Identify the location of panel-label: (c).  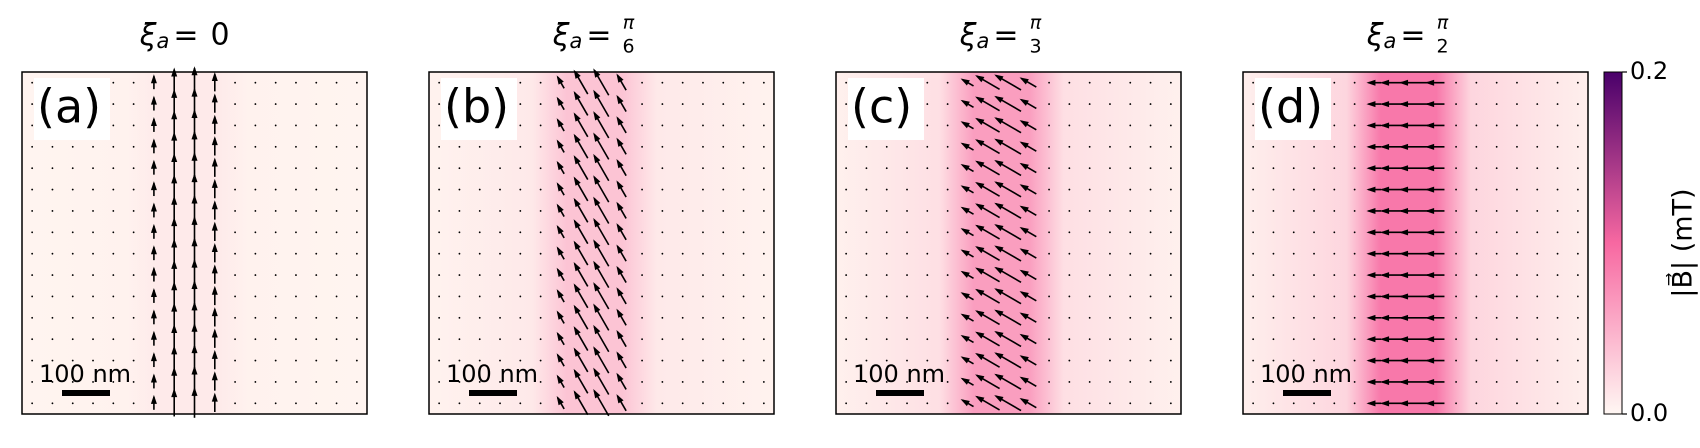
(881, 107).